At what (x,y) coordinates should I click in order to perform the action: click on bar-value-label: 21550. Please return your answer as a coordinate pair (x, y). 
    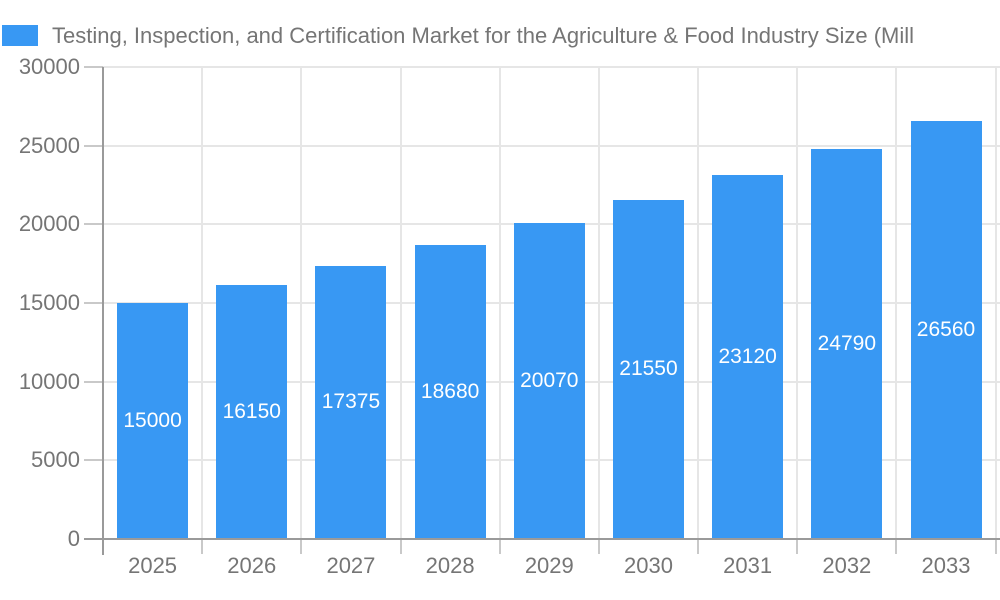
    Looking at the image, I should click on (648, 369).